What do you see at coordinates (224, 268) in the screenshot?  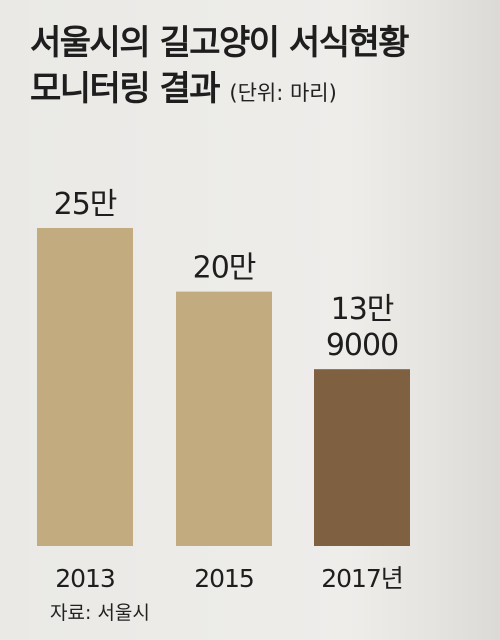 I see `value-label-1: 20만` at bounding box center [224, 268].